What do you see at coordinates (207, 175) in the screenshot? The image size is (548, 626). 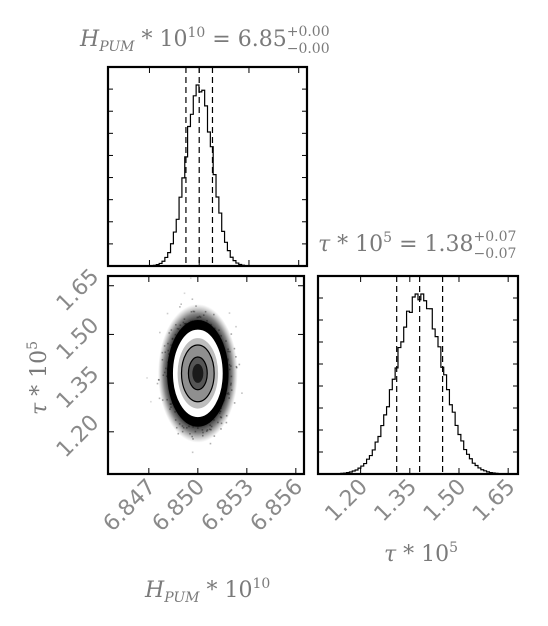 I see `hpum-histogram-line` at bounding box center [207, 175].